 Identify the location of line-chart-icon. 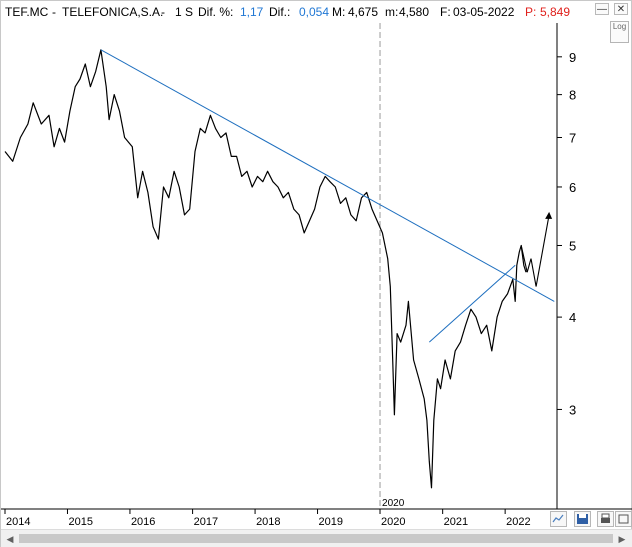
(558, 518).